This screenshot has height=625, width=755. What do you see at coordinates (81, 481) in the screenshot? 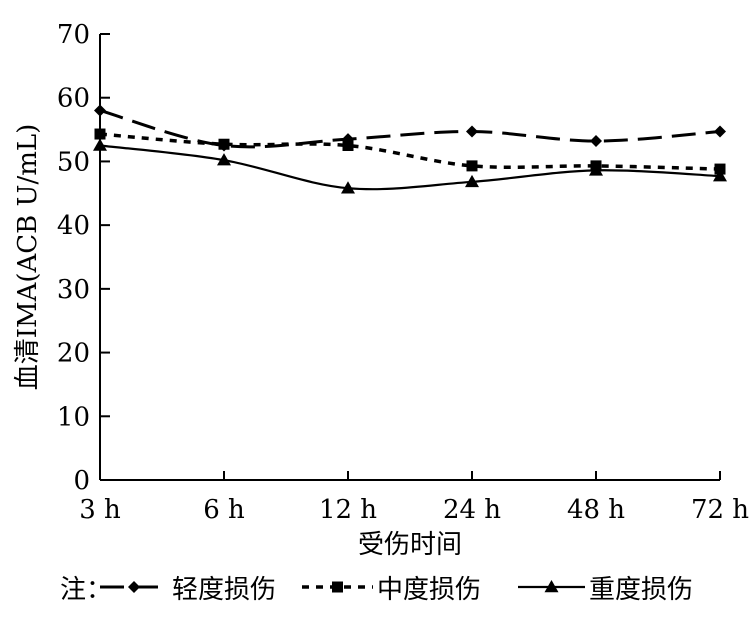
I see `y-tick-label: 0` at bounding box center [81, 481].